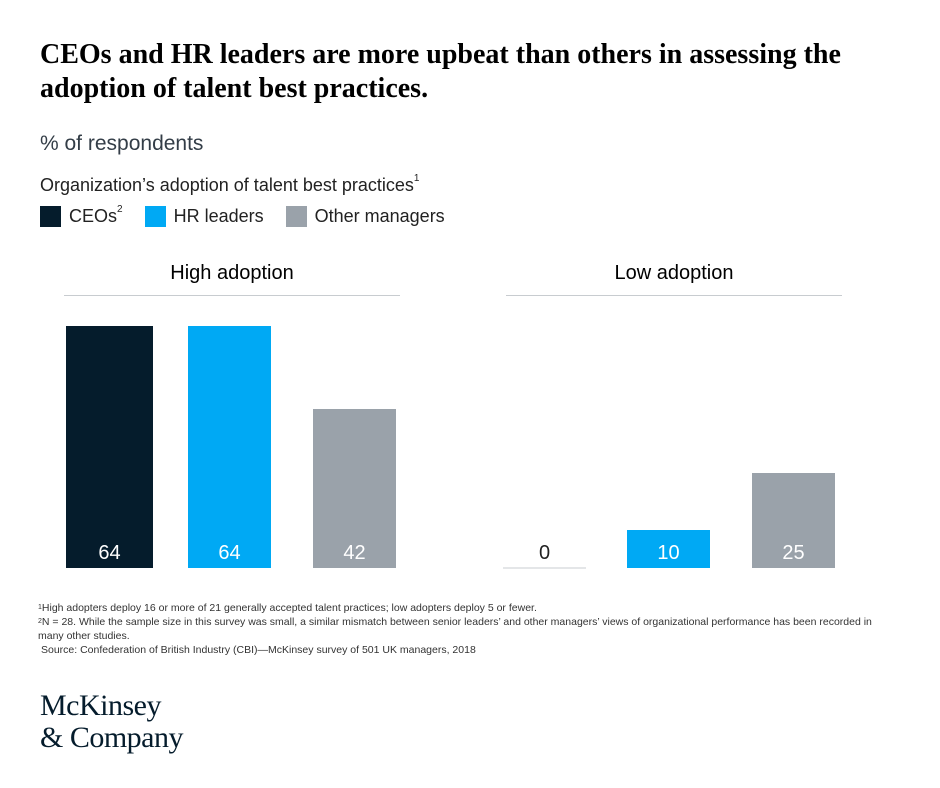  I want to click on panel-title-low-adoption: Low adoption, so click(674, 273).